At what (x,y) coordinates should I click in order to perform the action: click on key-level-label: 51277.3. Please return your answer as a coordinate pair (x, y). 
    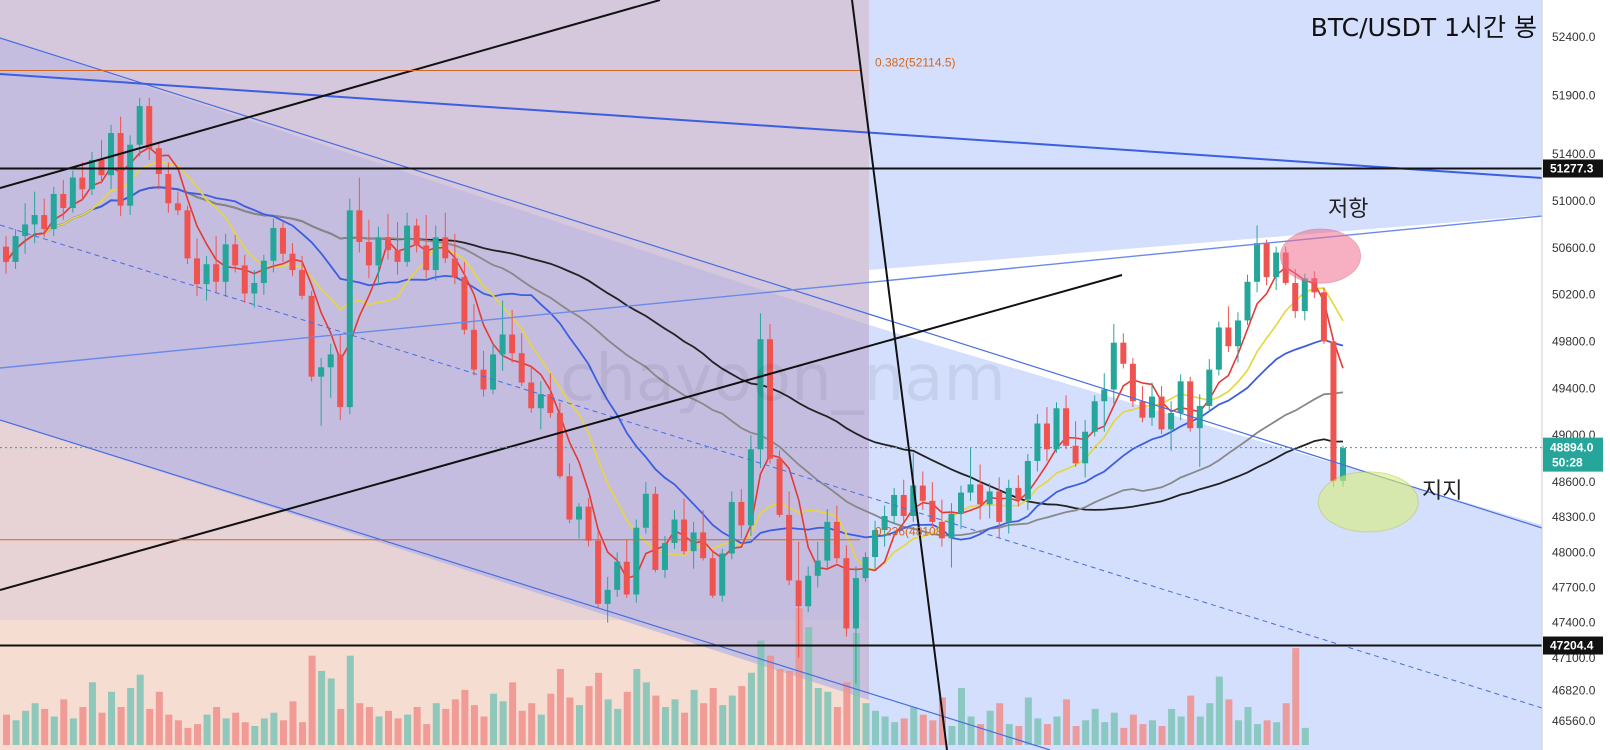
    Looking at the image, I should click on (1572, 168).